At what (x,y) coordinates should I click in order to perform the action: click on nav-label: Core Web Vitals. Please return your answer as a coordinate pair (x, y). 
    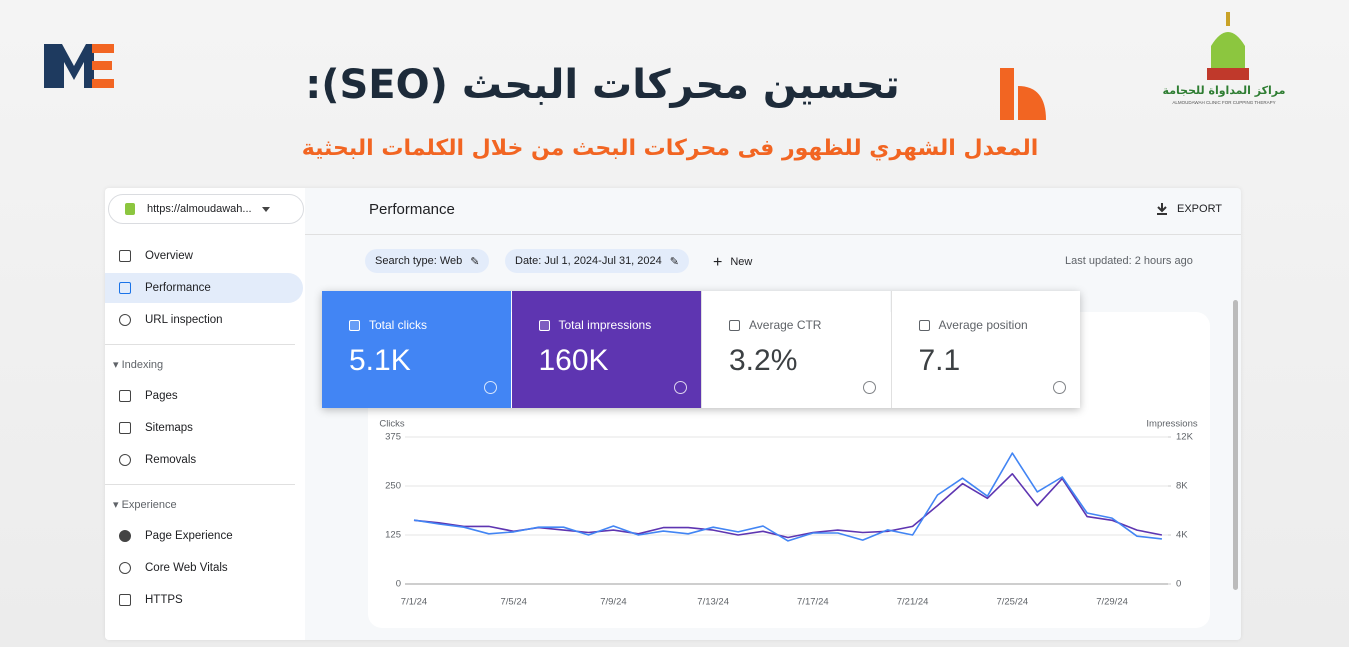
    Looking at the image, I should click on (186, 568).